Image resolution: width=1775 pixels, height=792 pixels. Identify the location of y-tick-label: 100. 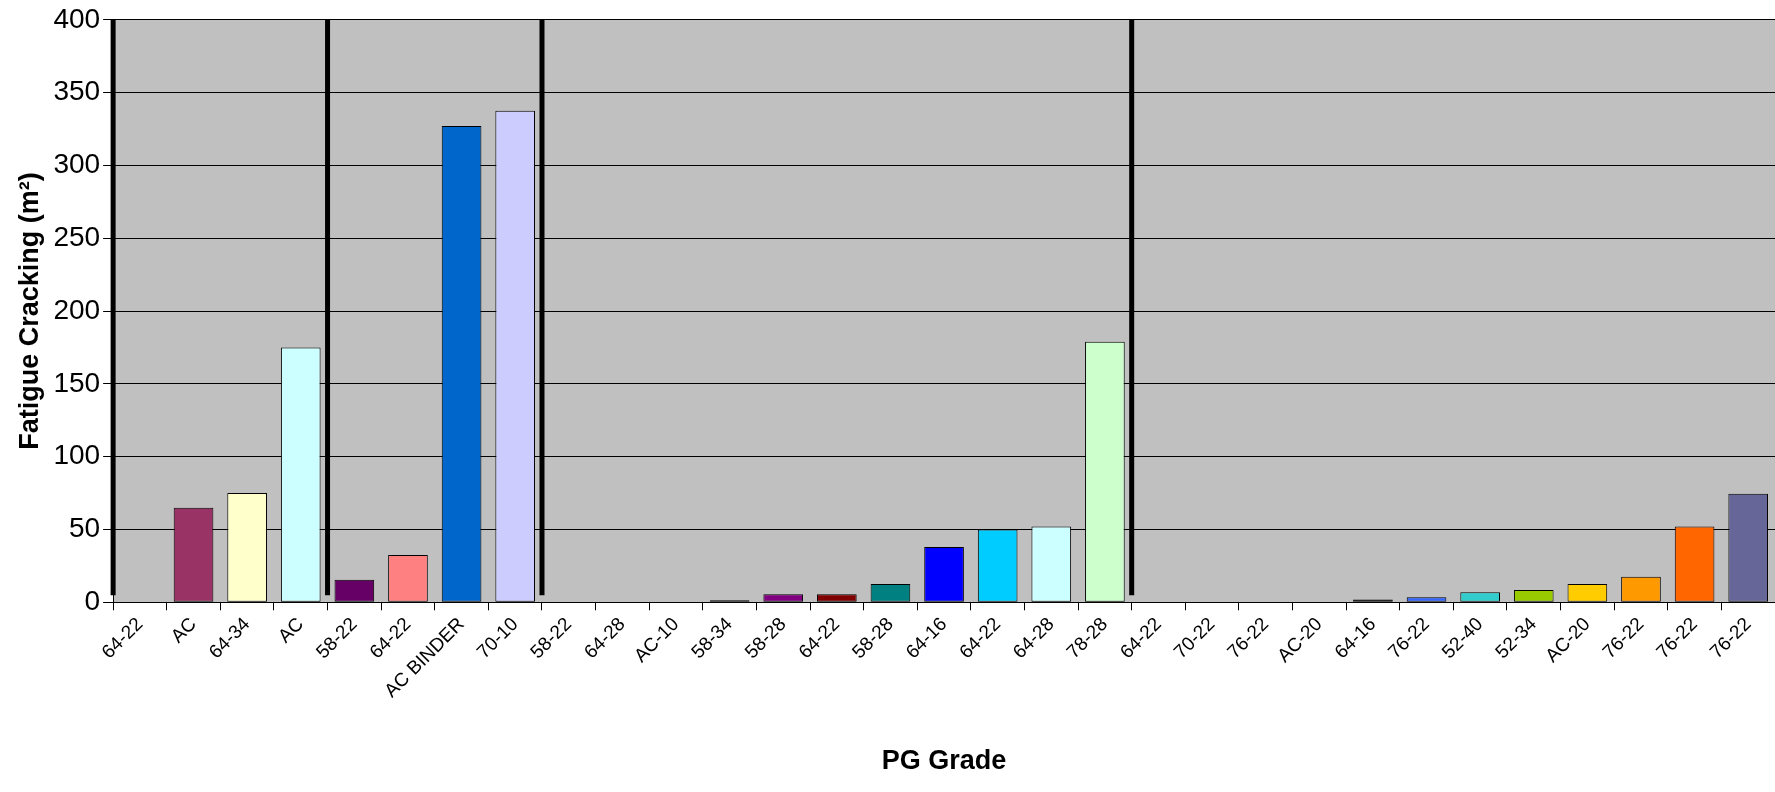
(77, 455).